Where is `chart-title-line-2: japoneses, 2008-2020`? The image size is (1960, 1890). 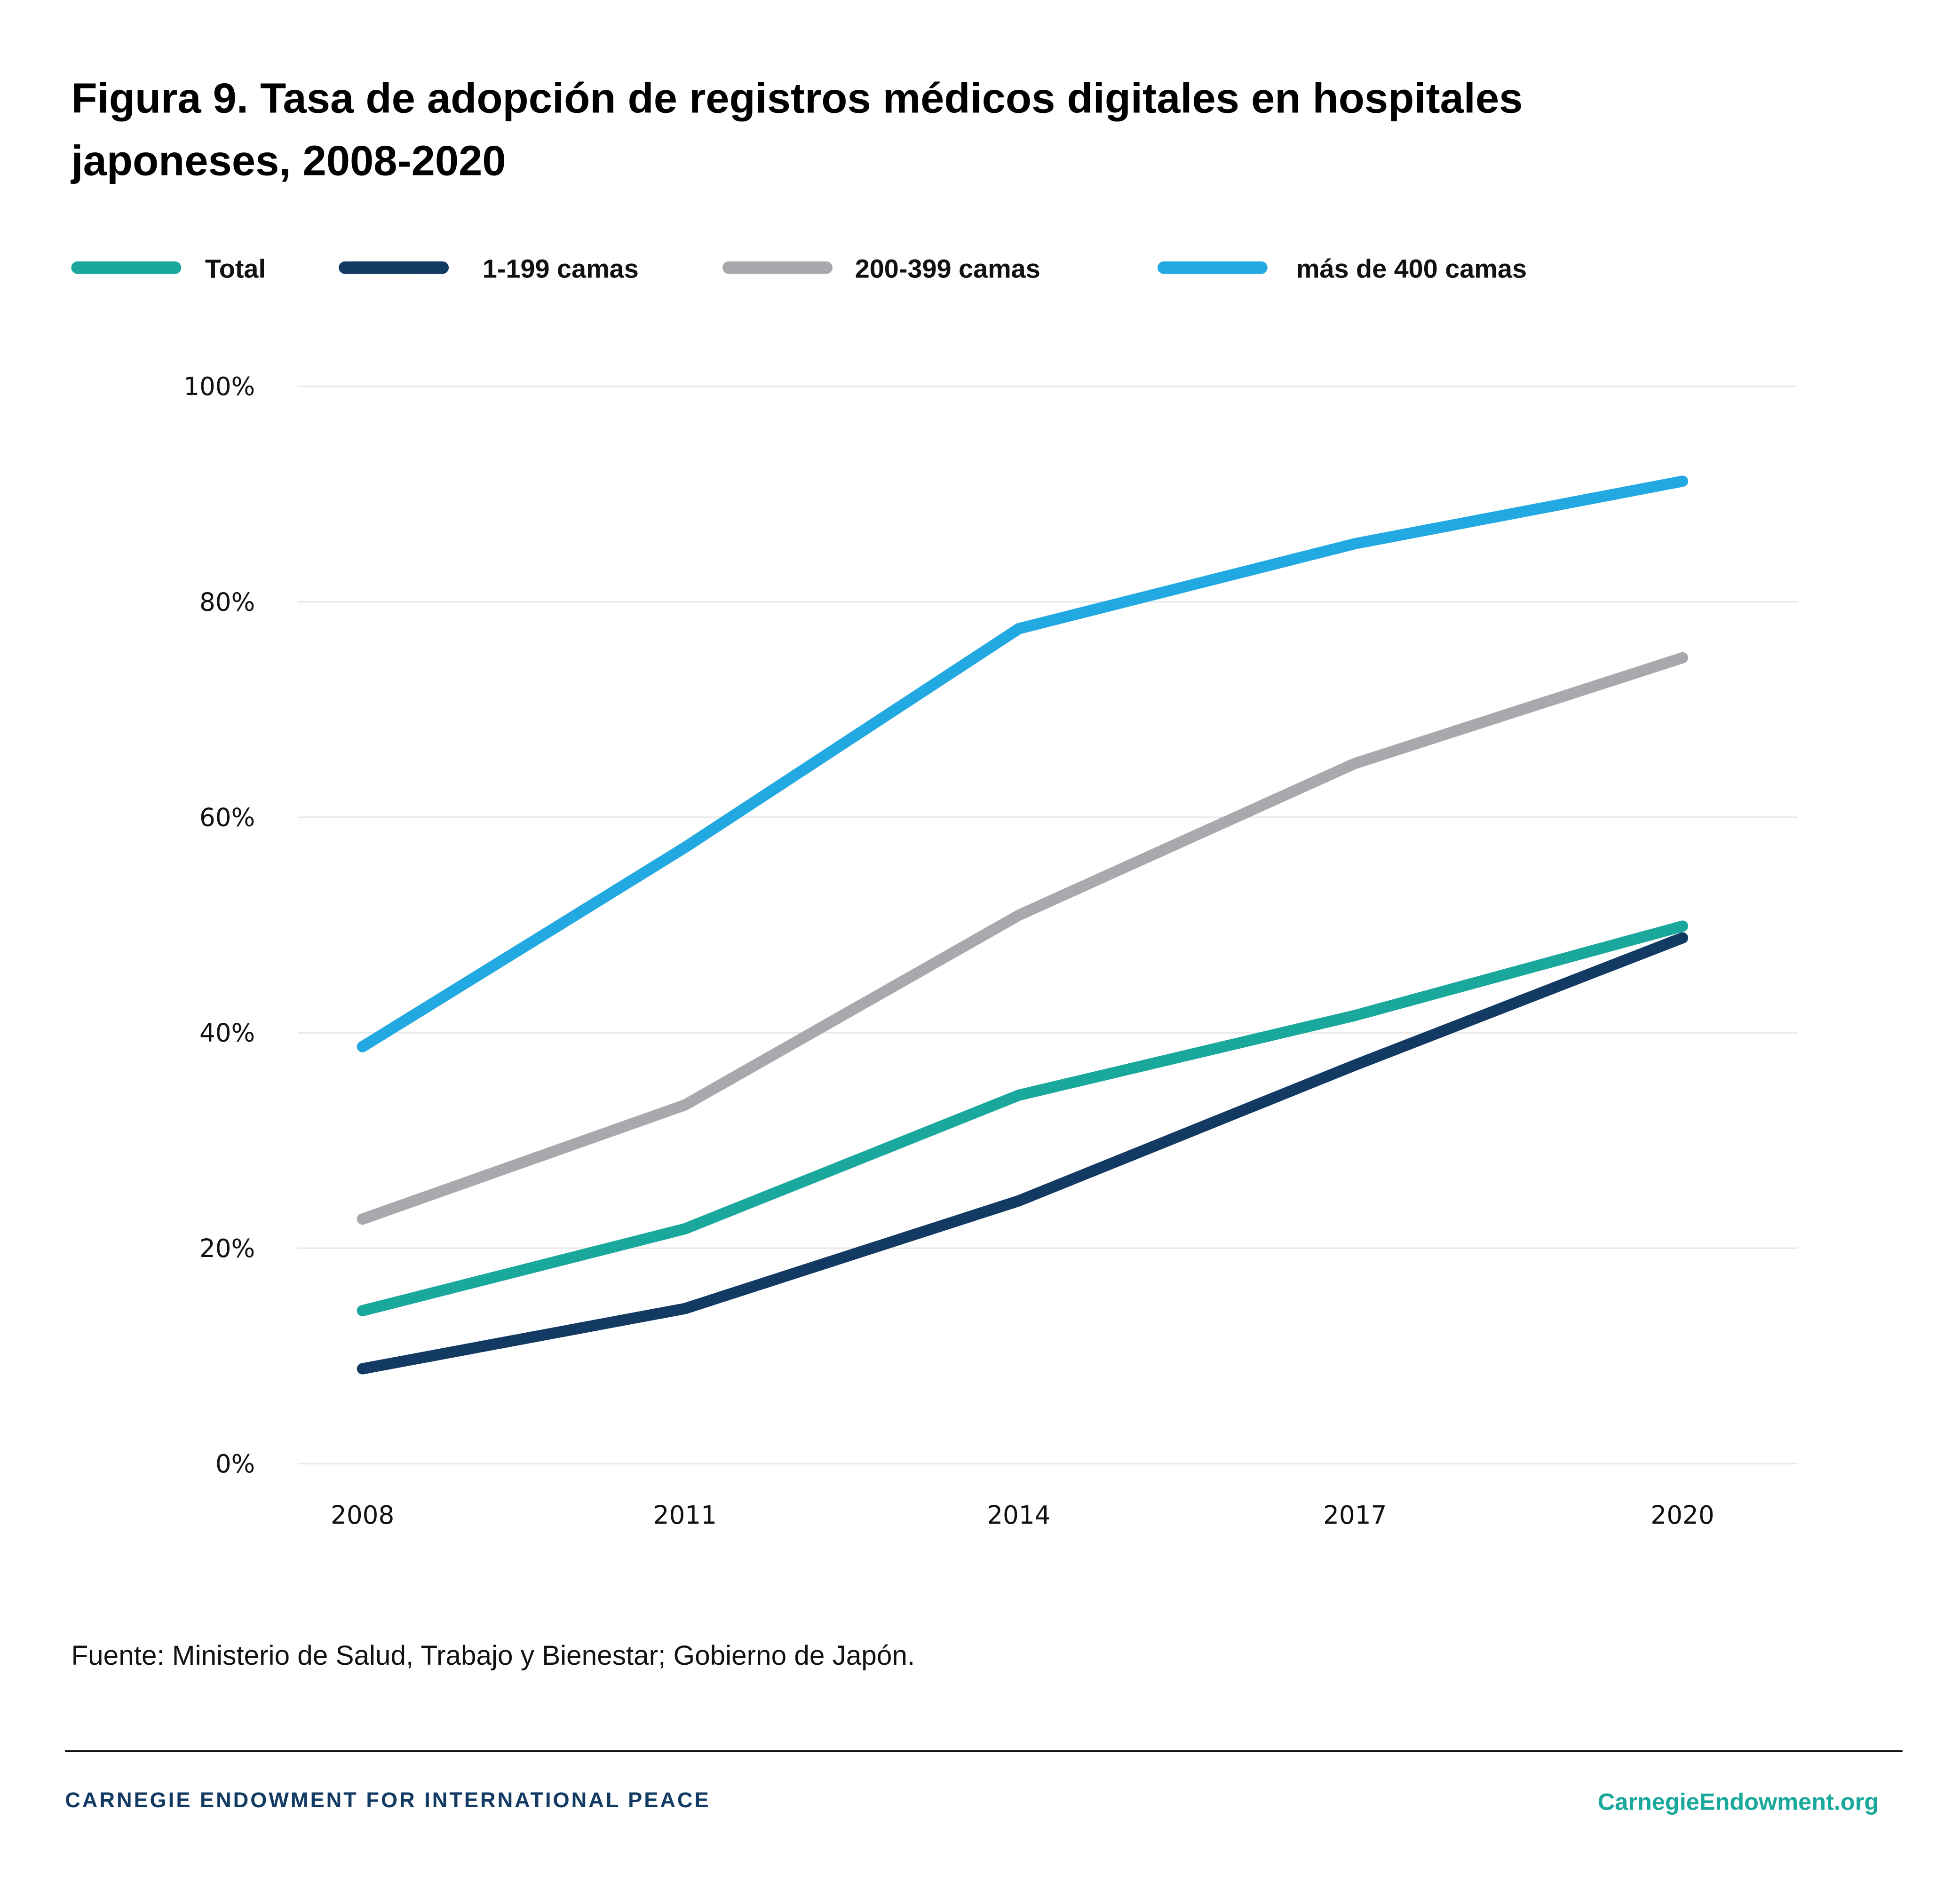
chart-title-line-2: japoneses, 2008-2020 is located at coordinates (288, 160).